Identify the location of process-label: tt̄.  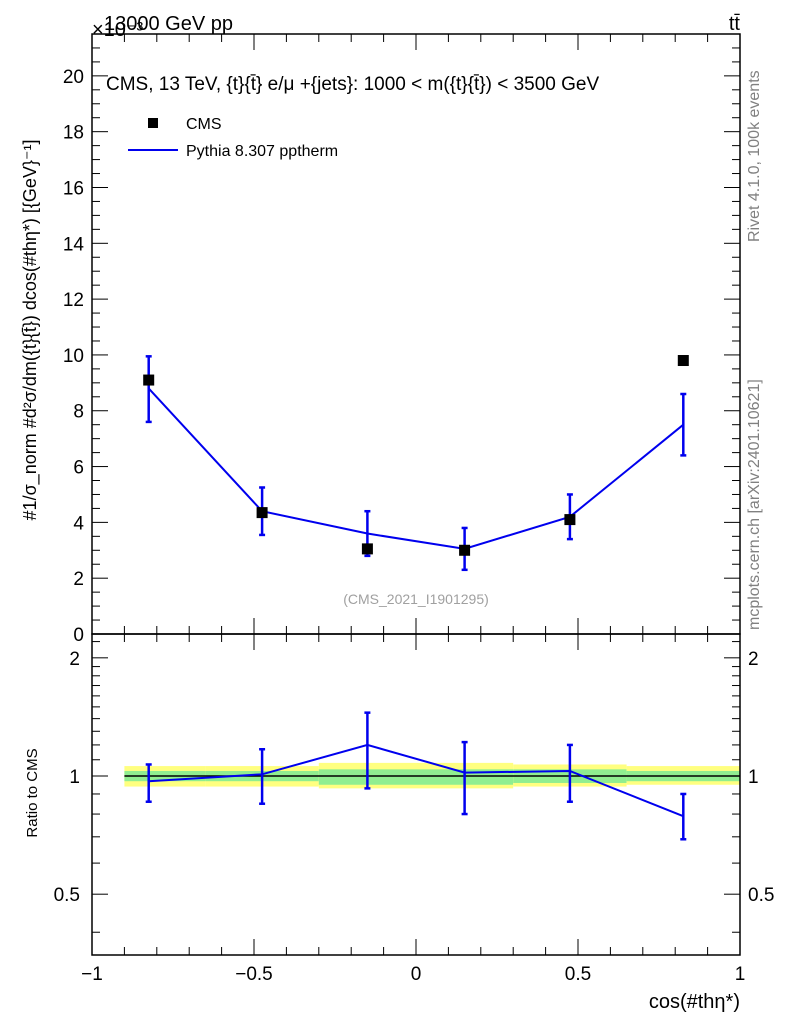
(735, 24).